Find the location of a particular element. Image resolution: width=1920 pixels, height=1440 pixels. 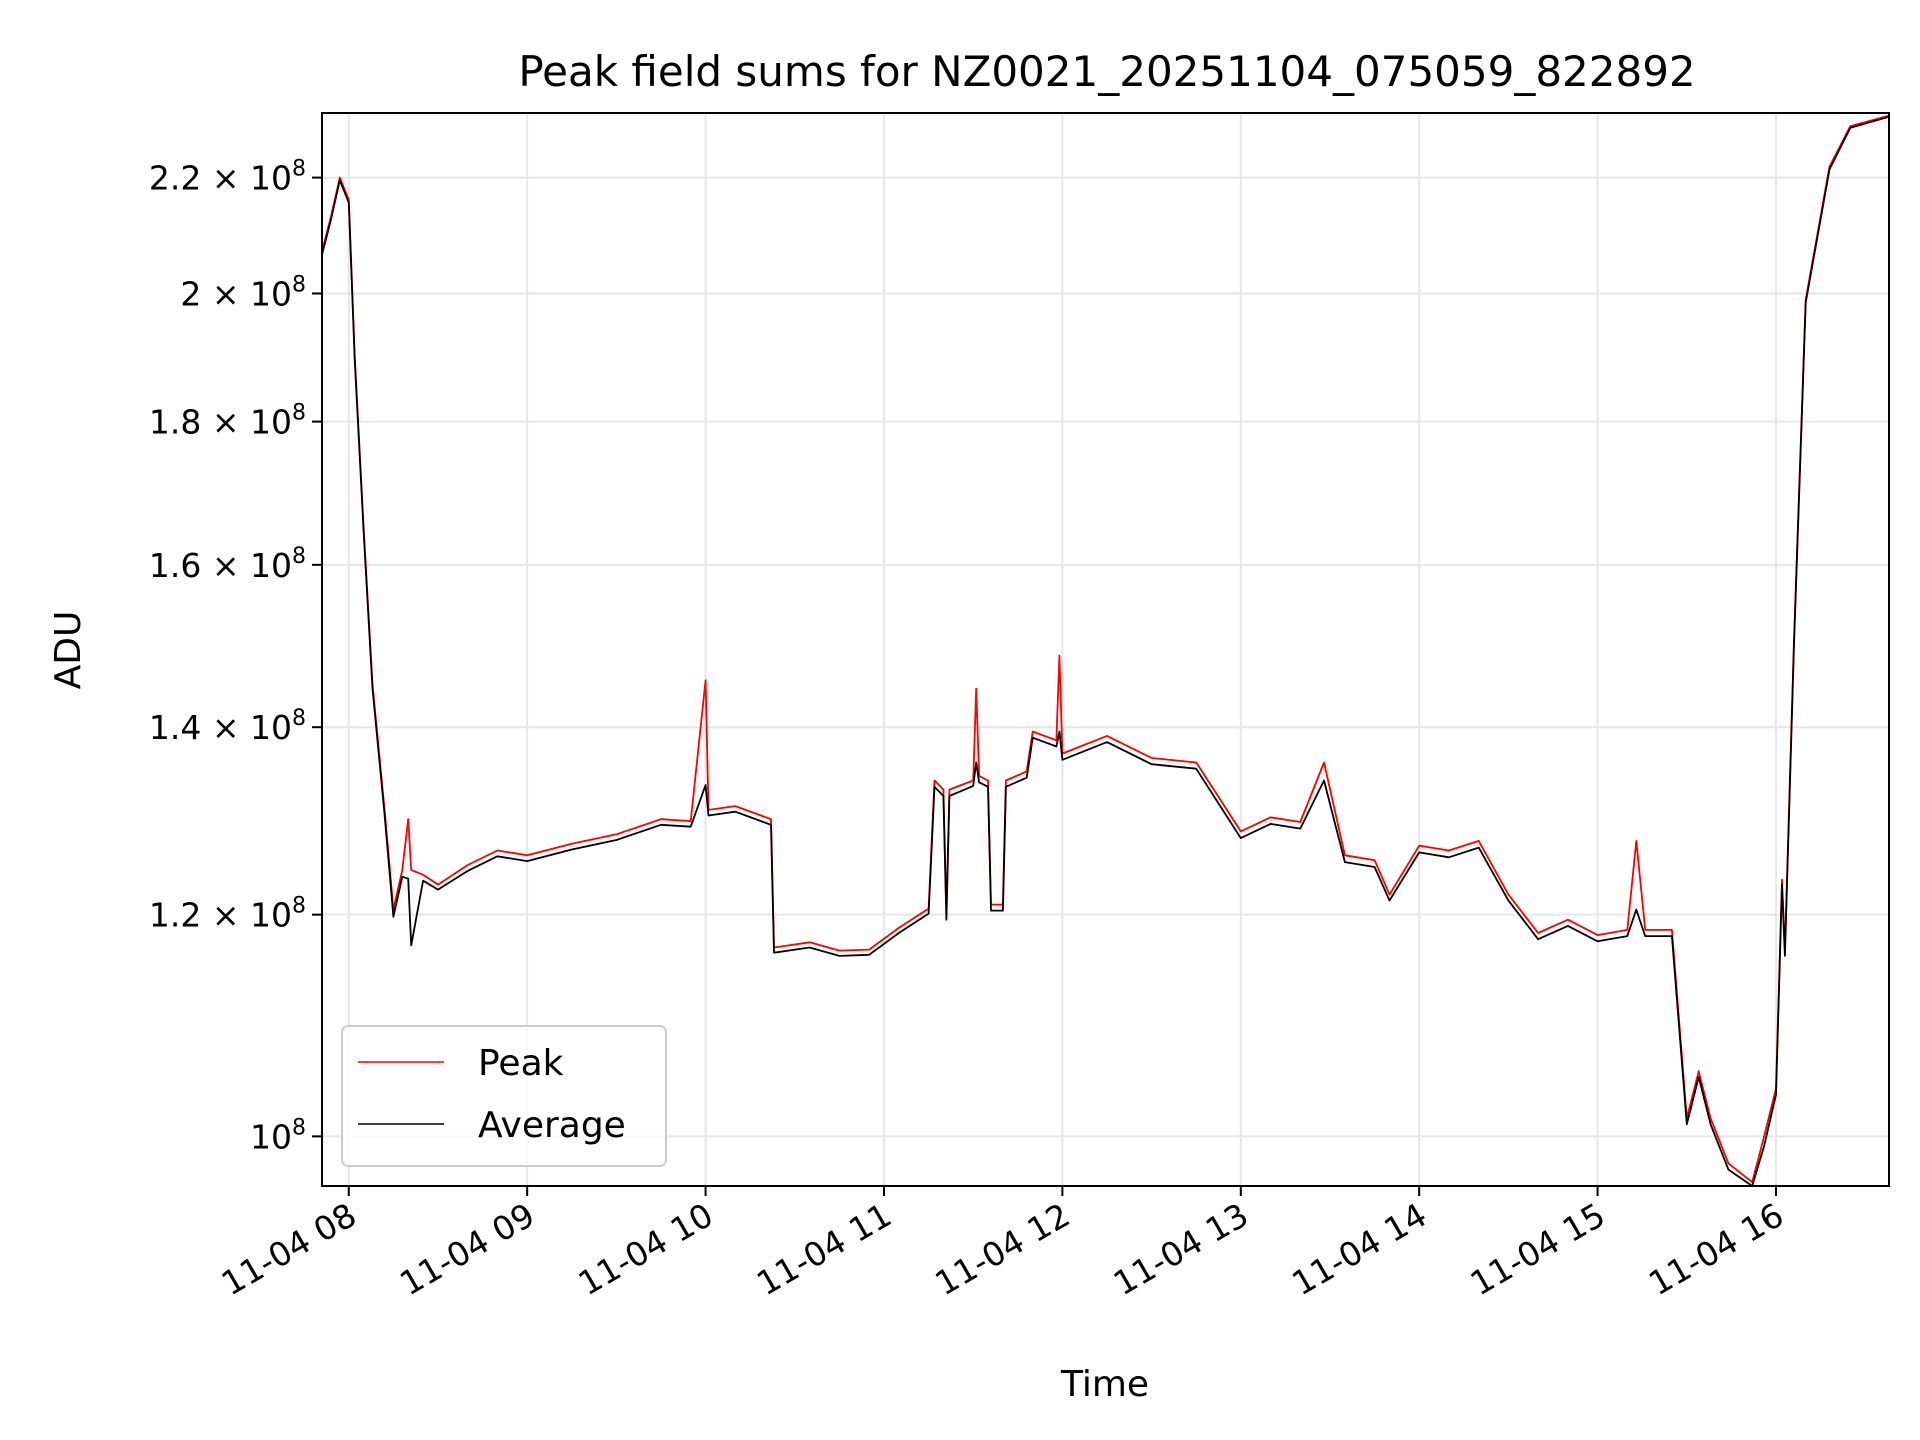

y-tick-label: 108 is located at coordinates (278, 1135).